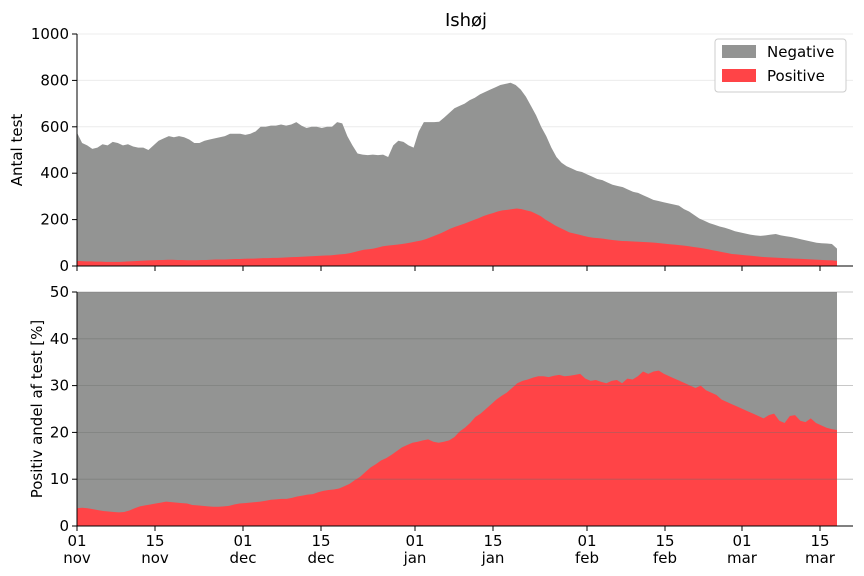  I want to click on top-y-tick-label: 0, so click(64, 266).